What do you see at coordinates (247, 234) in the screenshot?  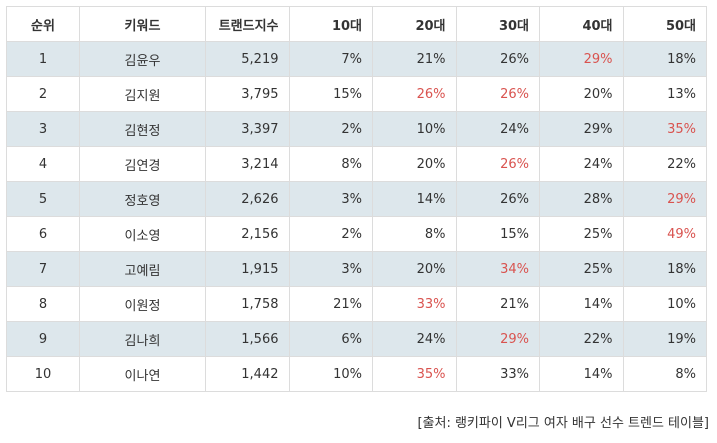 I see `cell-trend-index: 2,156` at bounding box center [247, 234].